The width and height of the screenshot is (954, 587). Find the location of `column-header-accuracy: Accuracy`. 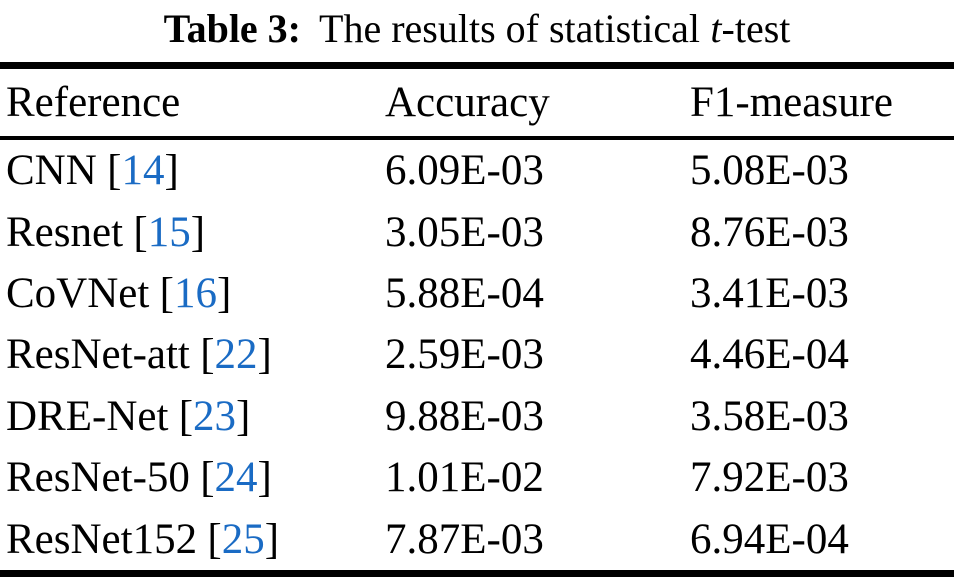

column-header-accuracy: Accuracy is located at coordinates (467, 102).